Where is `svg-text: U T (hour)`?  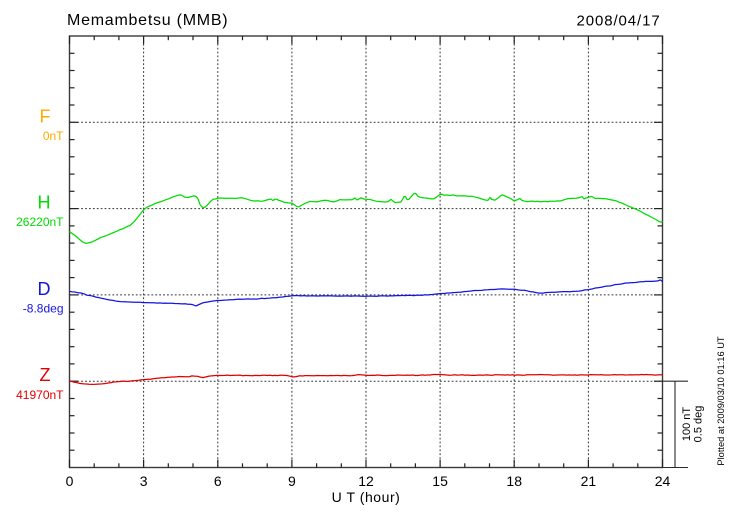
svg-text: U T (hour) is located at coordinates (366, 497).